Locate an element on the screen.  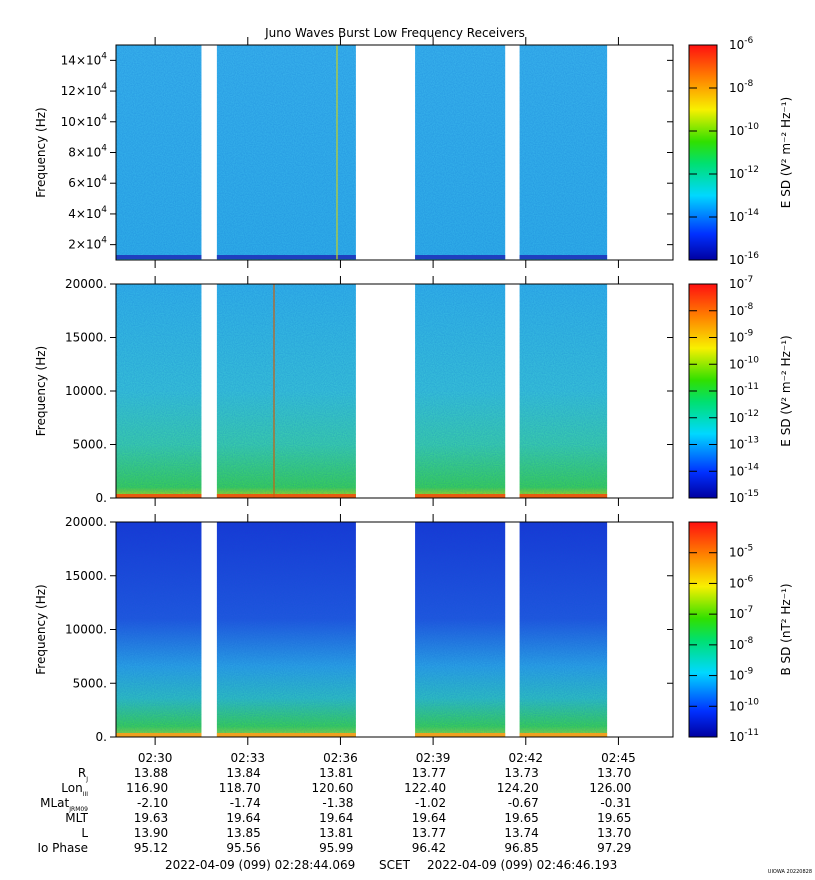
end-time-label: 2022-04-09 (099) 02:46:46.193 is located at coordinates (522, 865).